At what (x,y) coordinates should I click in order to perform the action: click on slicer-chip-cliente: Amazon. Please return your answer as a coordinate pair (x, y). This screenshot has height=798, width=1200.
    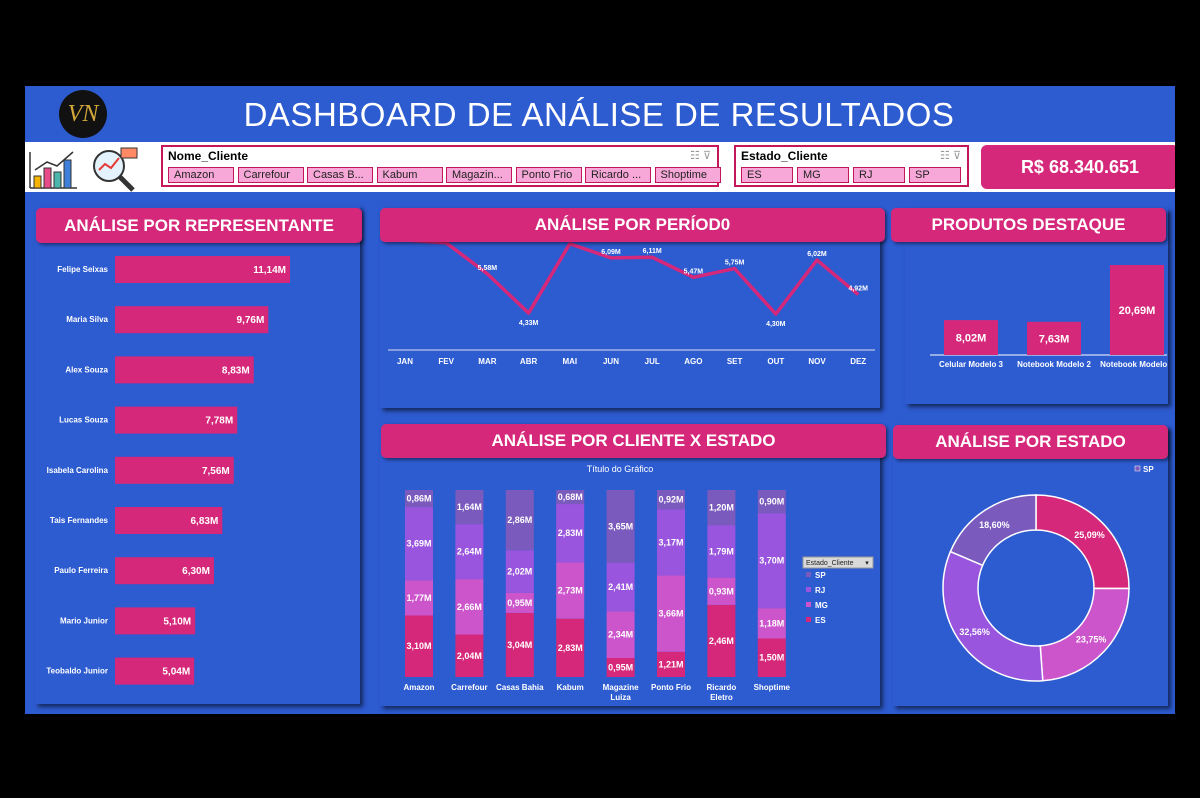
    Looking at the image, I should click on (201, 175).